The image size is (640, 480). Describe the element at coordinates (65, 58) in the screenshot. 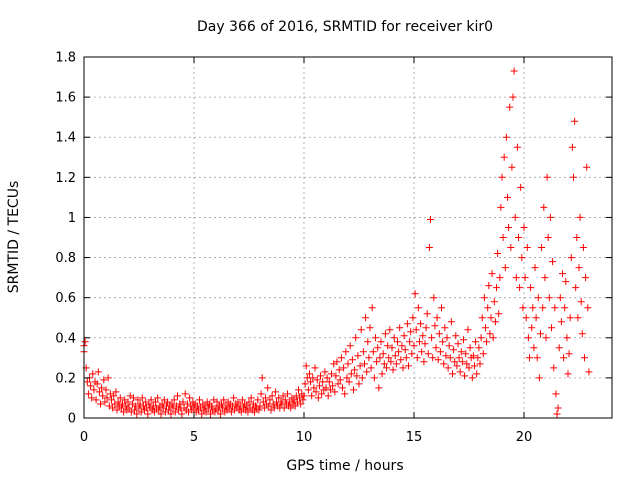

I see `y-tick-label: 1.8` at that location.